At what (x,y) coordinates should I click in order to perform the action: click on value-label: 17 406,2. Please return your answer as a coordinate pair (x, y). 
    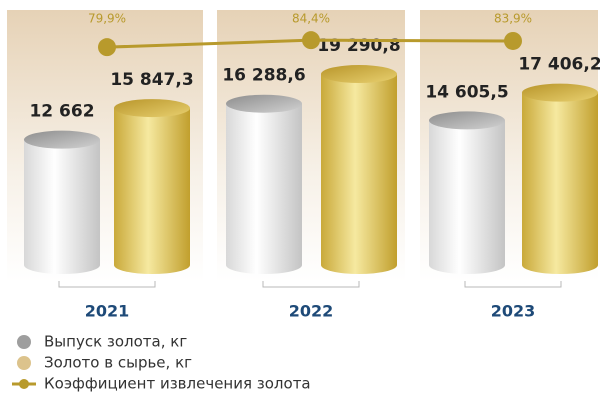
    Looking at the image, I should click on (559, 65).